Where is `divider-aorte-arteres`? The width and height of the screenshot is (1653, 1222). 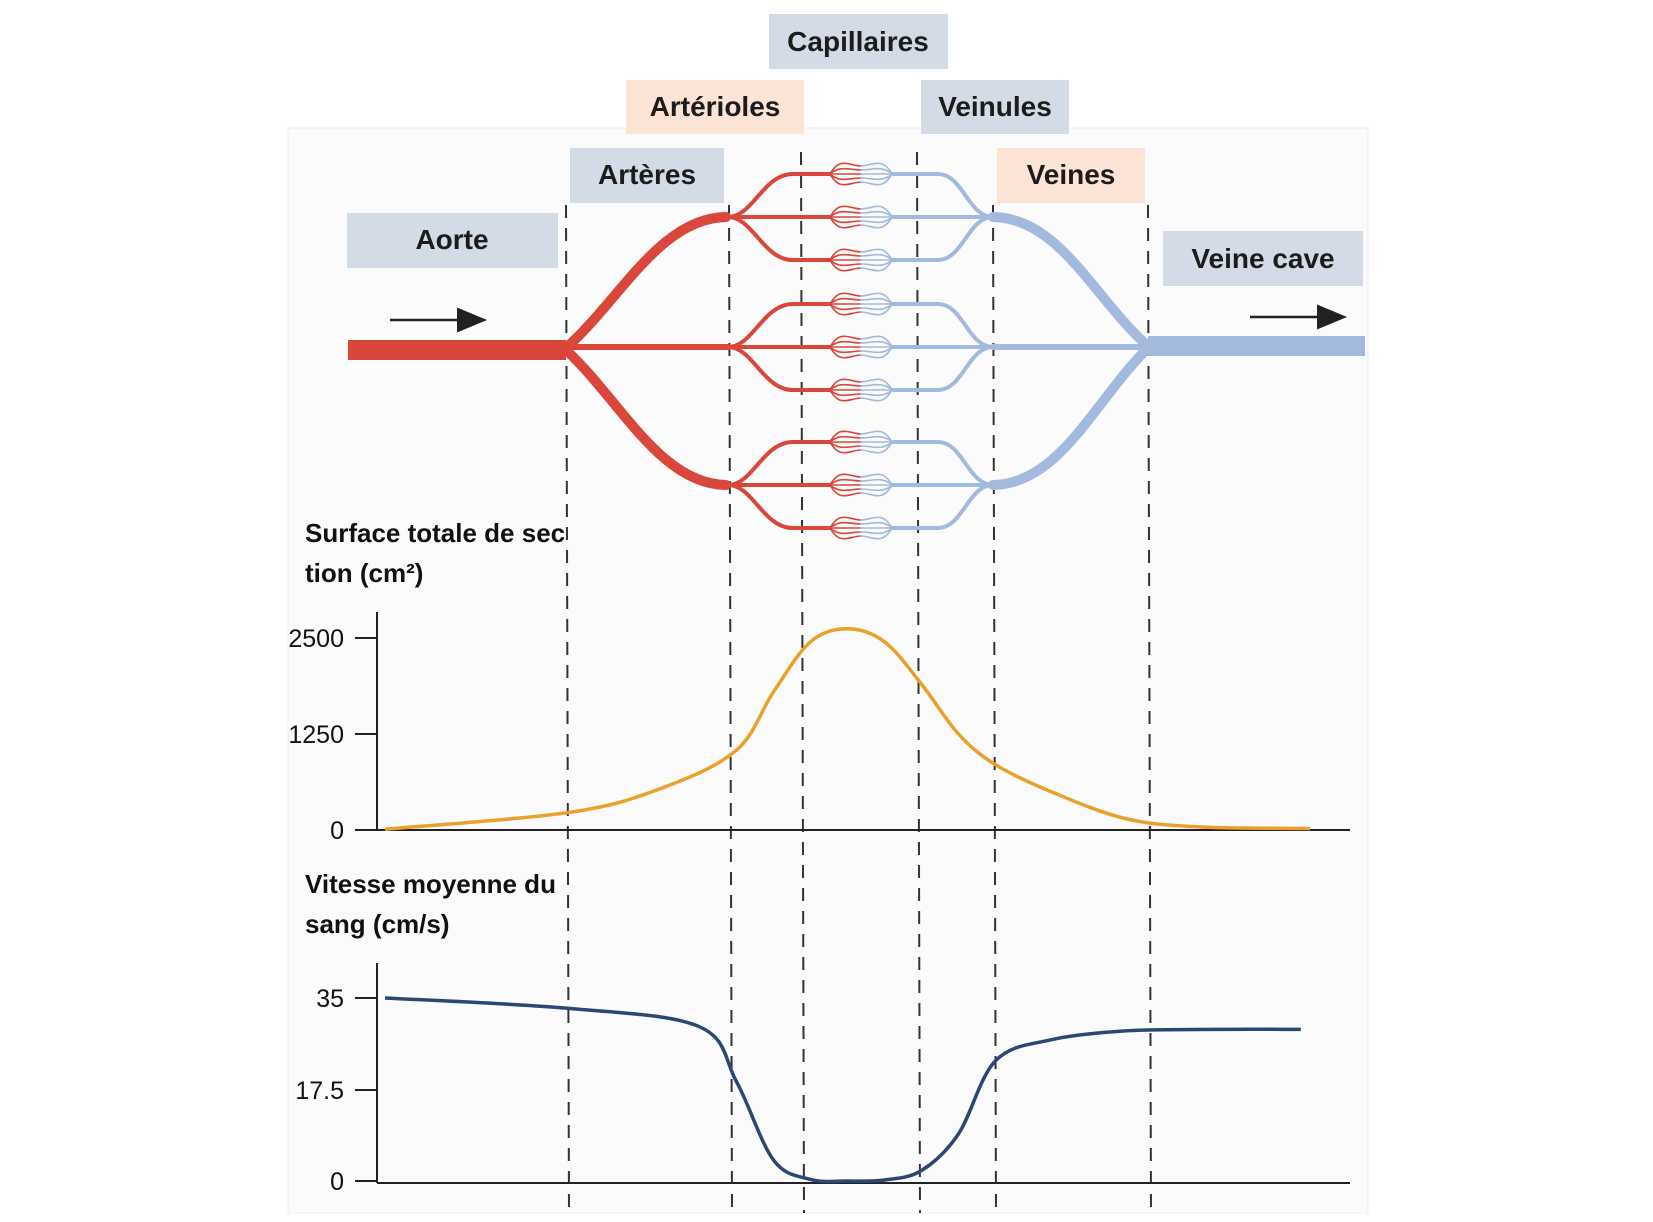 divider-aorte-arteres is located at coordinates (567, 709).